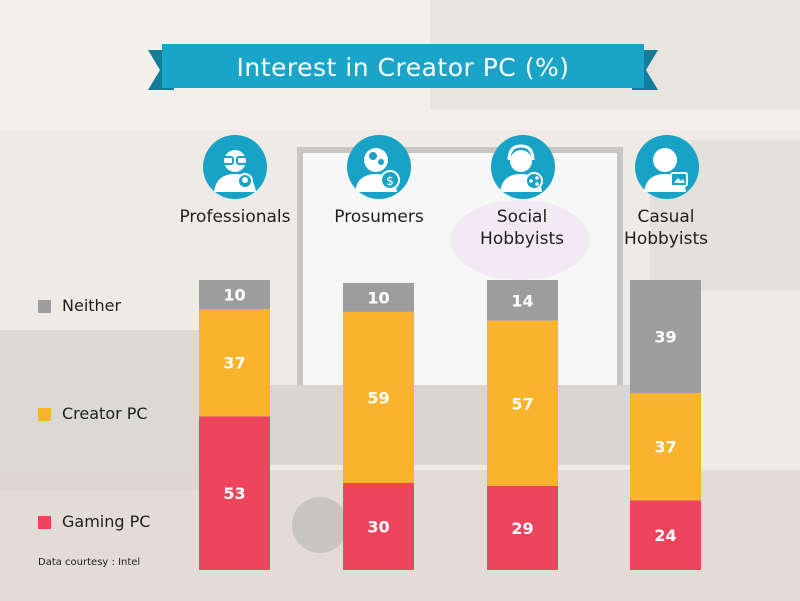  I want to click on category-label-line: Prosumers, so click(379, 217).